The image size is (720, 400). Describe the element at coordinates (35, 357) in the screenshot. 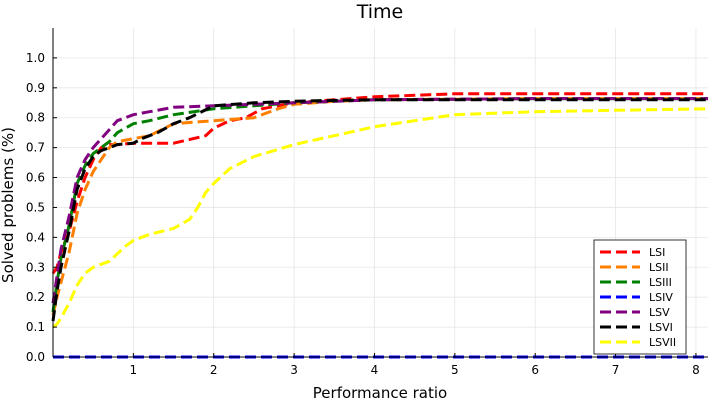

I see `y-tick-label: 0.0` at that location.